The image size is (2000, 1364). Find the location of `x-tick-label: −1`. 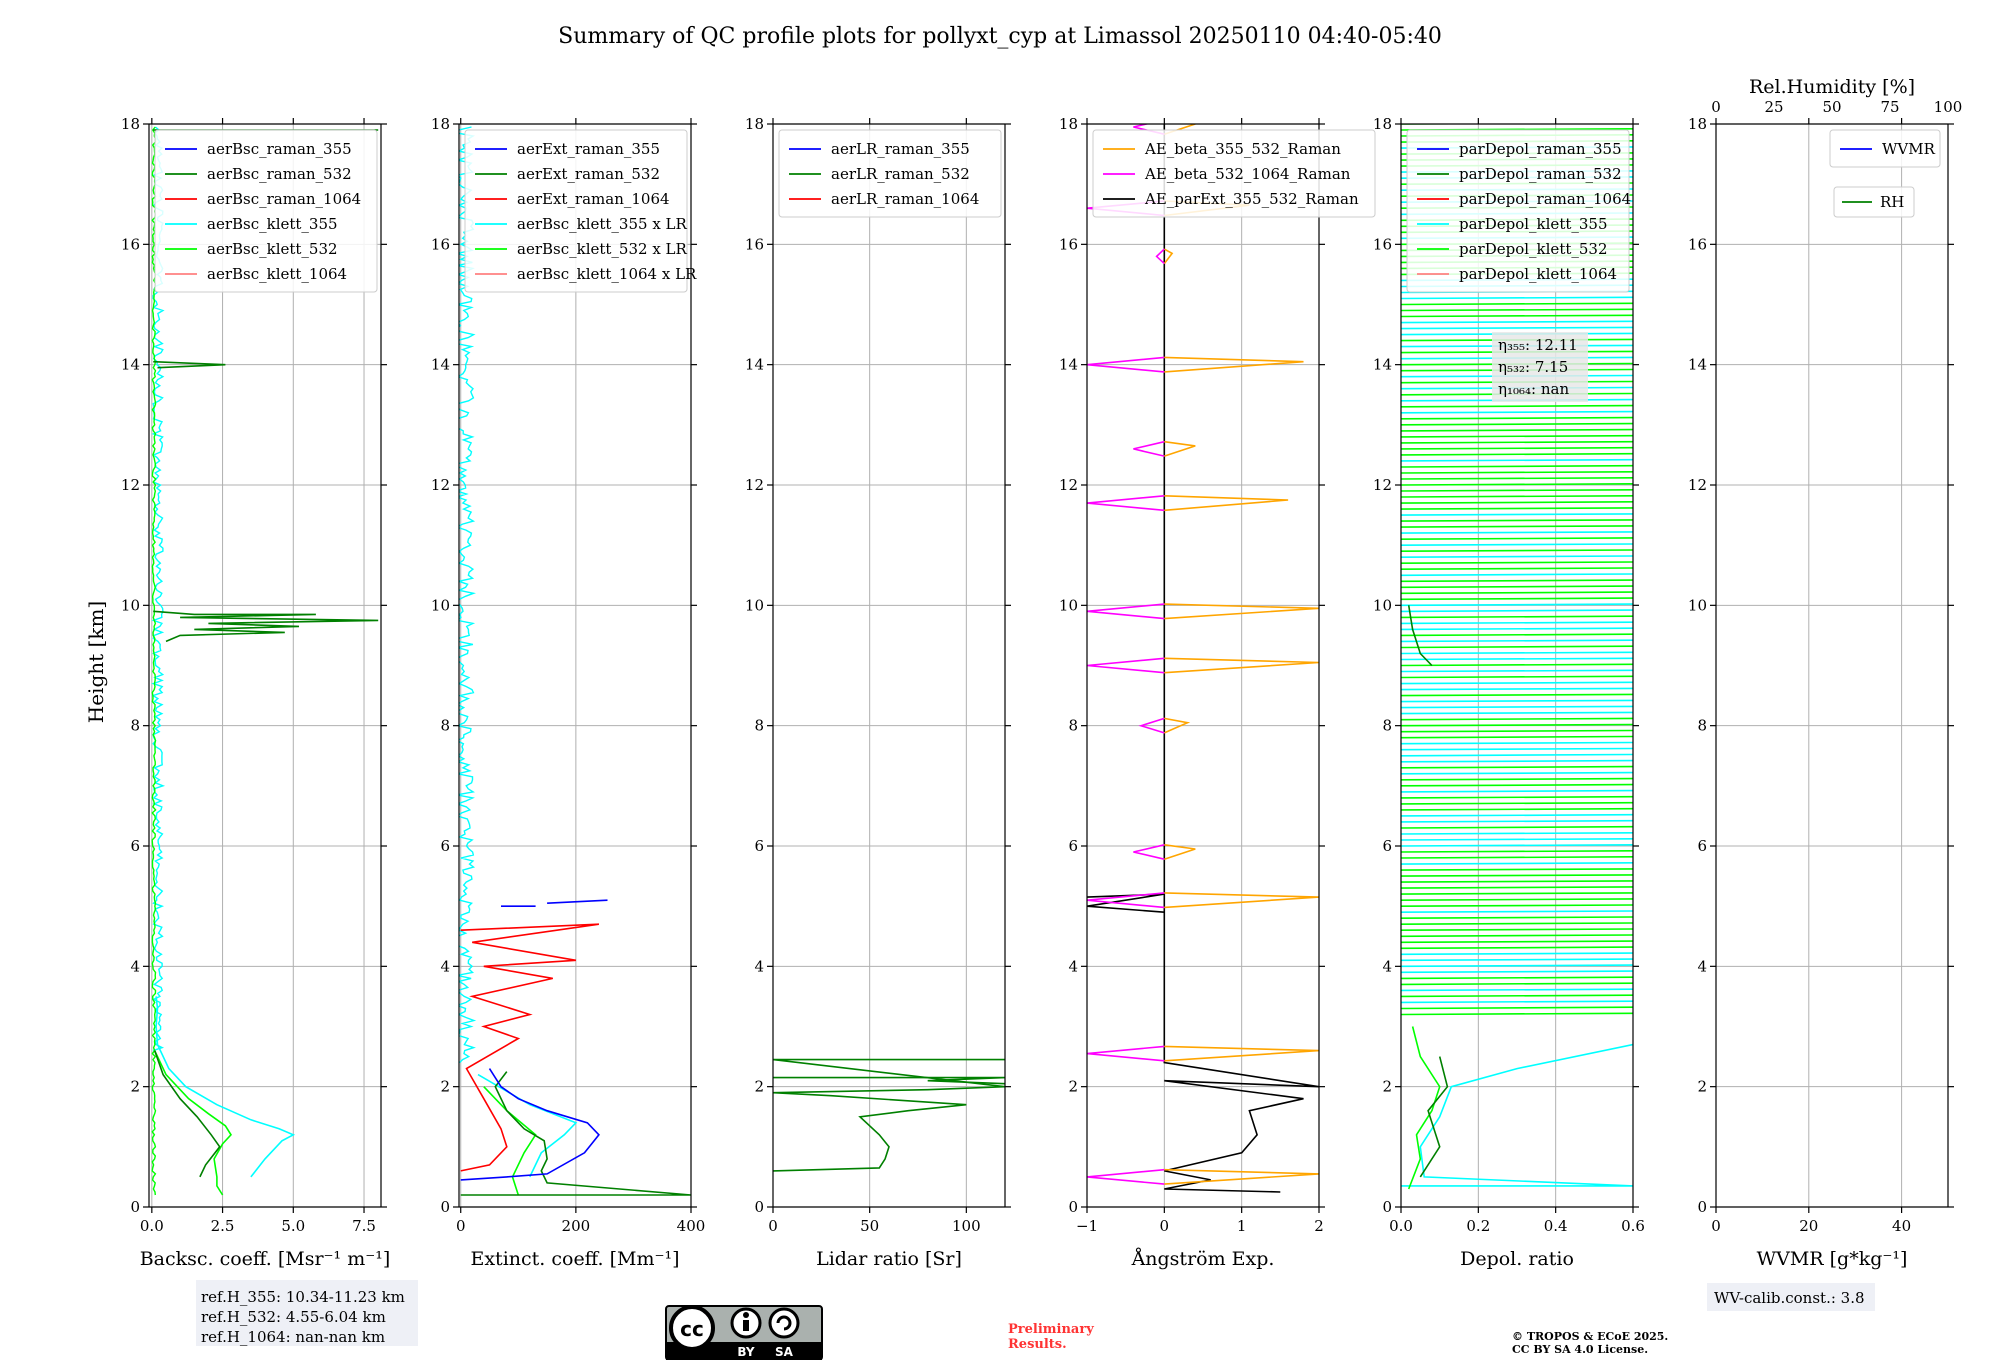

x-tick-label: −1 is located at coordinates (1087, 1226).